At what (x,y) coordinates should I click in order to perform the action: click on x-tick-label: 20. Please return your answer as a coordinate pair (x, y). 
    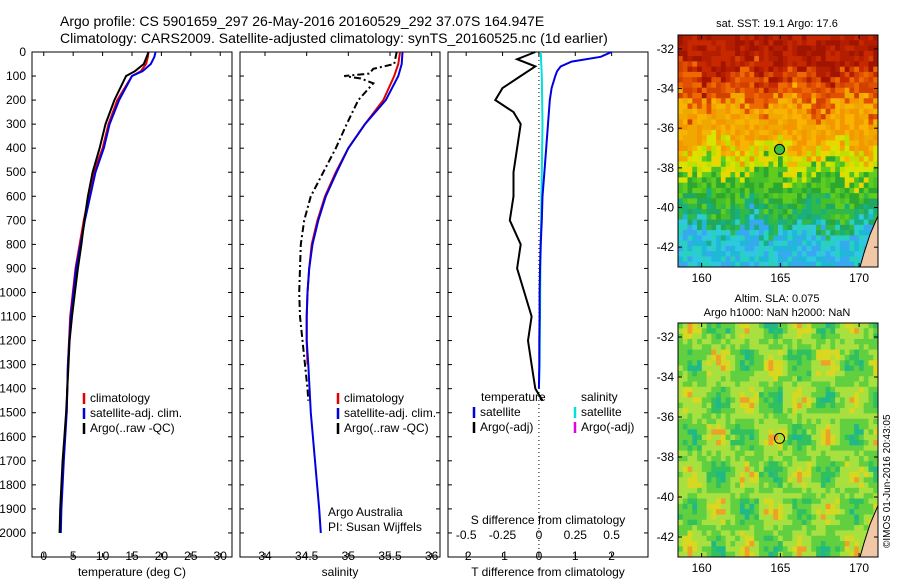
    Looking at the image, I should click on (162, 556).